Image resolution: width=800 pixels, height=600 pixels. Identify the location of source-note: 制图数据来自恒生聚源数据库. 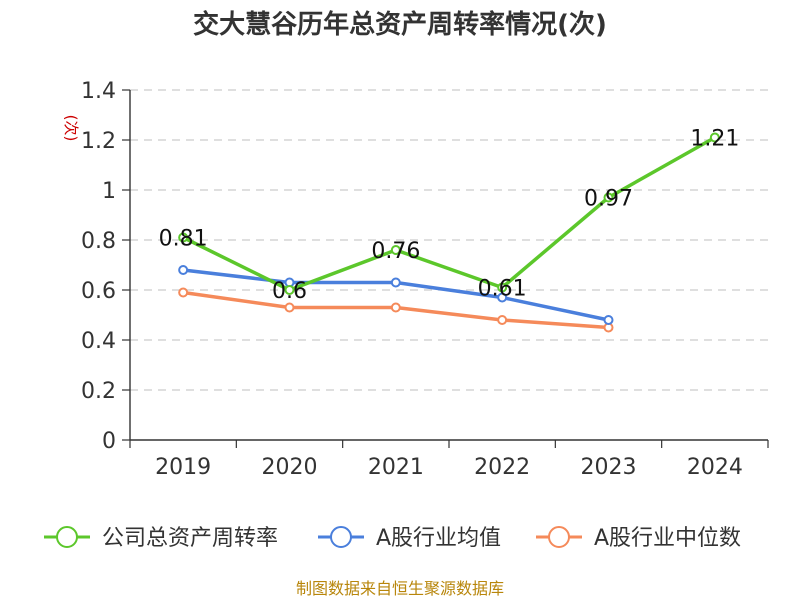
(400, 588).